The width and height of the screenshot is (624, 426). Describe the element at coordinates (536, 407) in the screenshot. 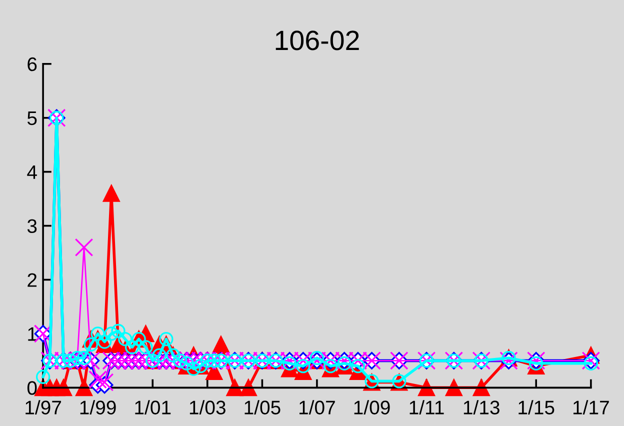

I see `x-tick-label: 1/15` at that location.